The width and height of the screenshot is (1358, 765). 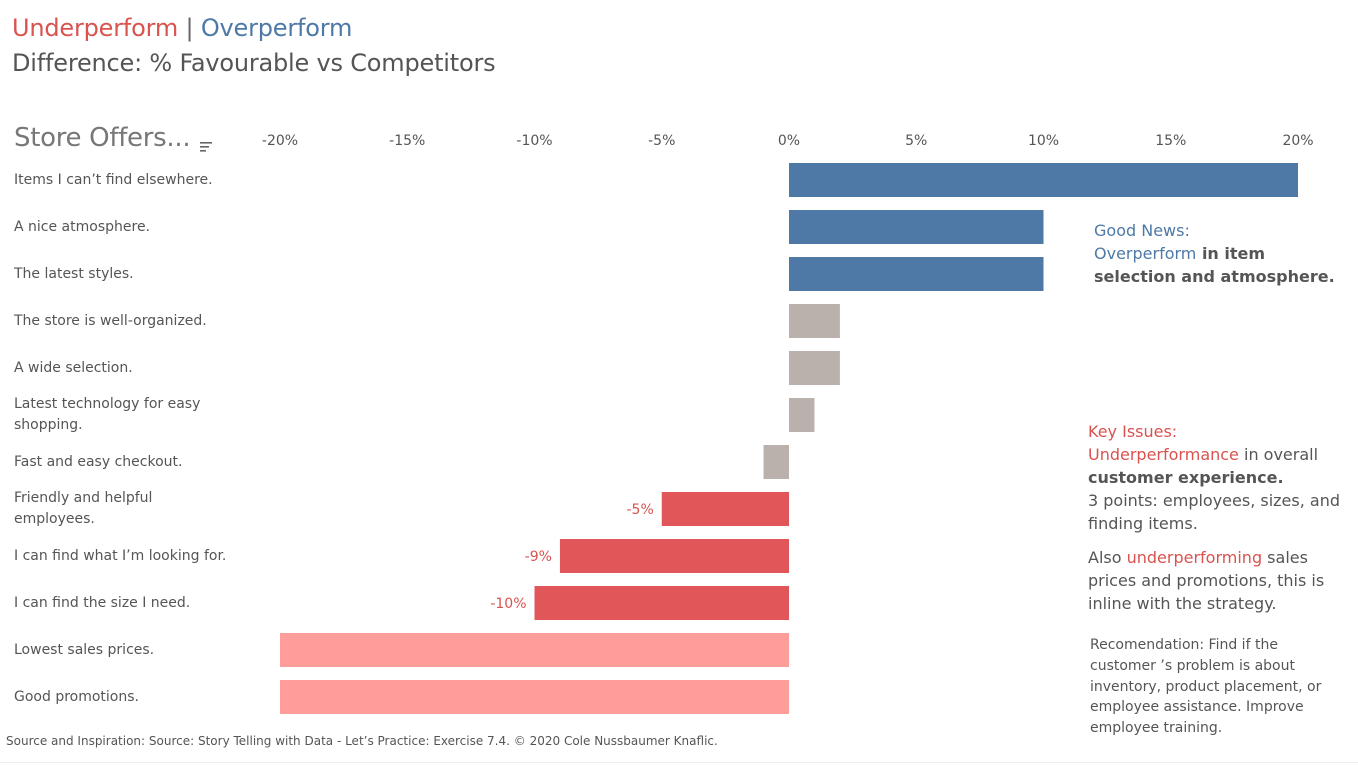 What do you see at coordinates (679, 762) in the screenshot?
I see `bottom-divider` at bounding box center [679, 762].